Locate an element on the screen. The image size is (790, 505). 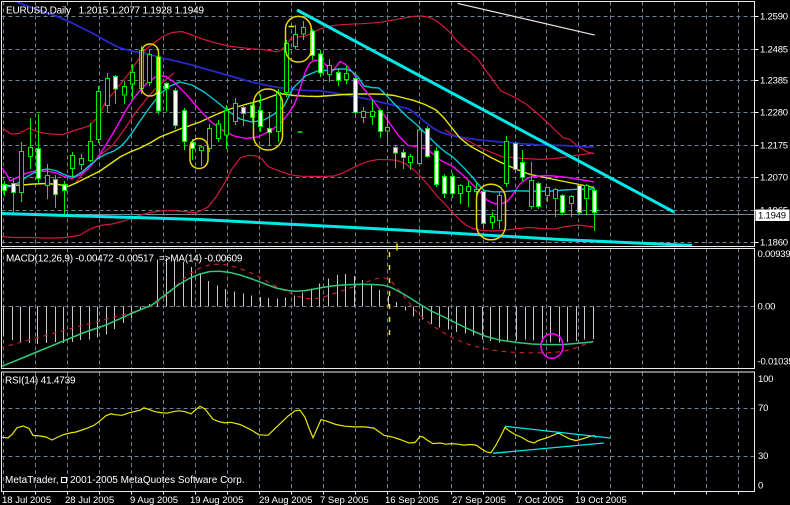
svg-text: -0.01035 is located at coordinates (774, 362).